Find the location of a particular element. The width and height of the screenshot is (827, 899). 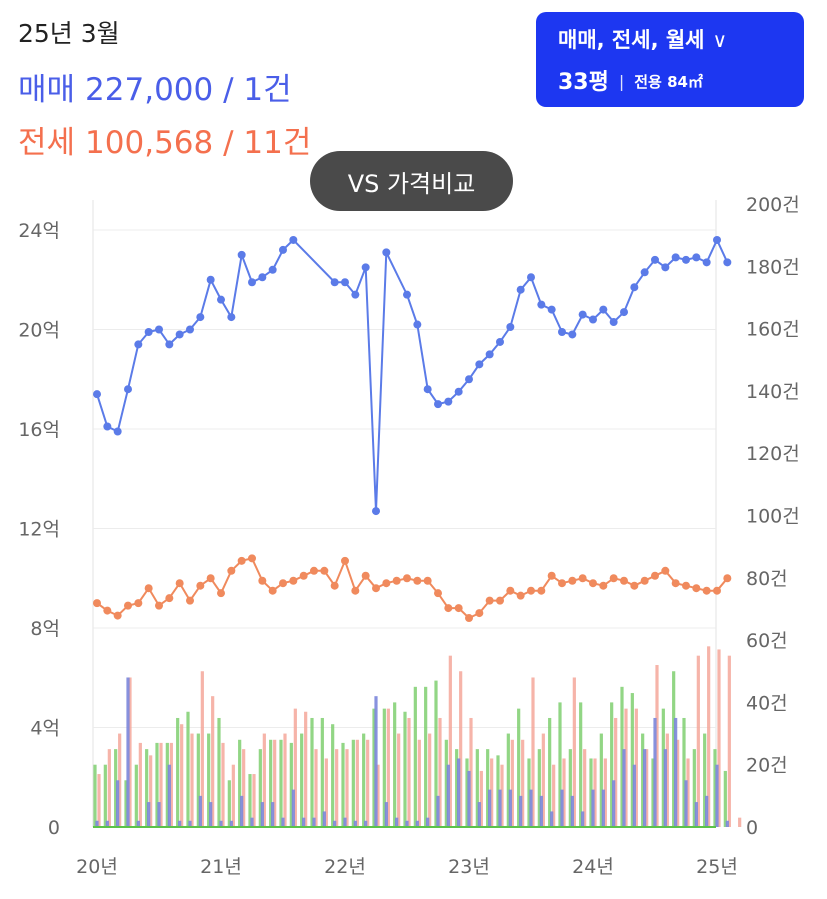

filter-size-label: 33평 is located at coordinates (583, 82).